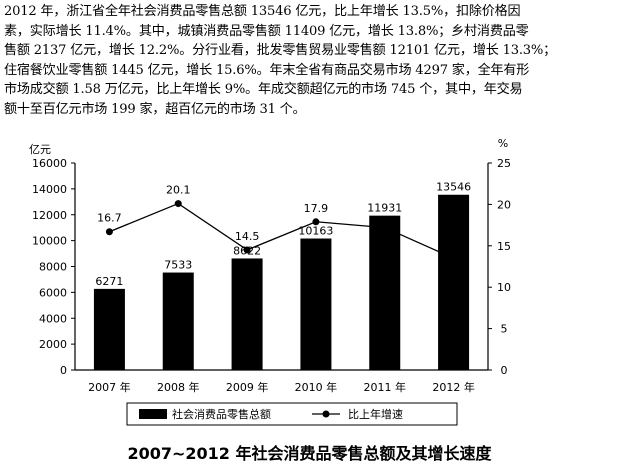  What do you see at coordinates (504, 163) in the screenshot?
I see `right-tick-label: 25` at bounding box center [504, 163].